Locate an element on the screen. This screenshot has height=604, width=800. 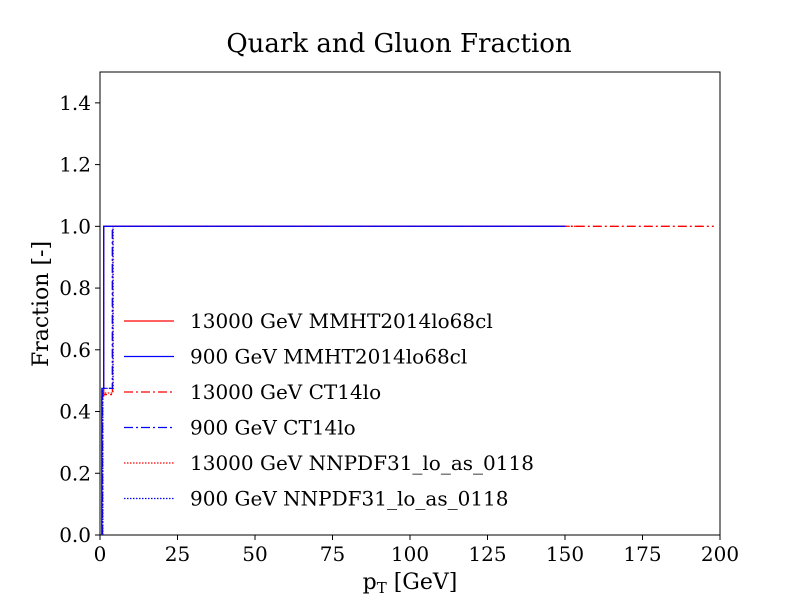
x-axis-label-main: p is located at coordinates (370, 582).